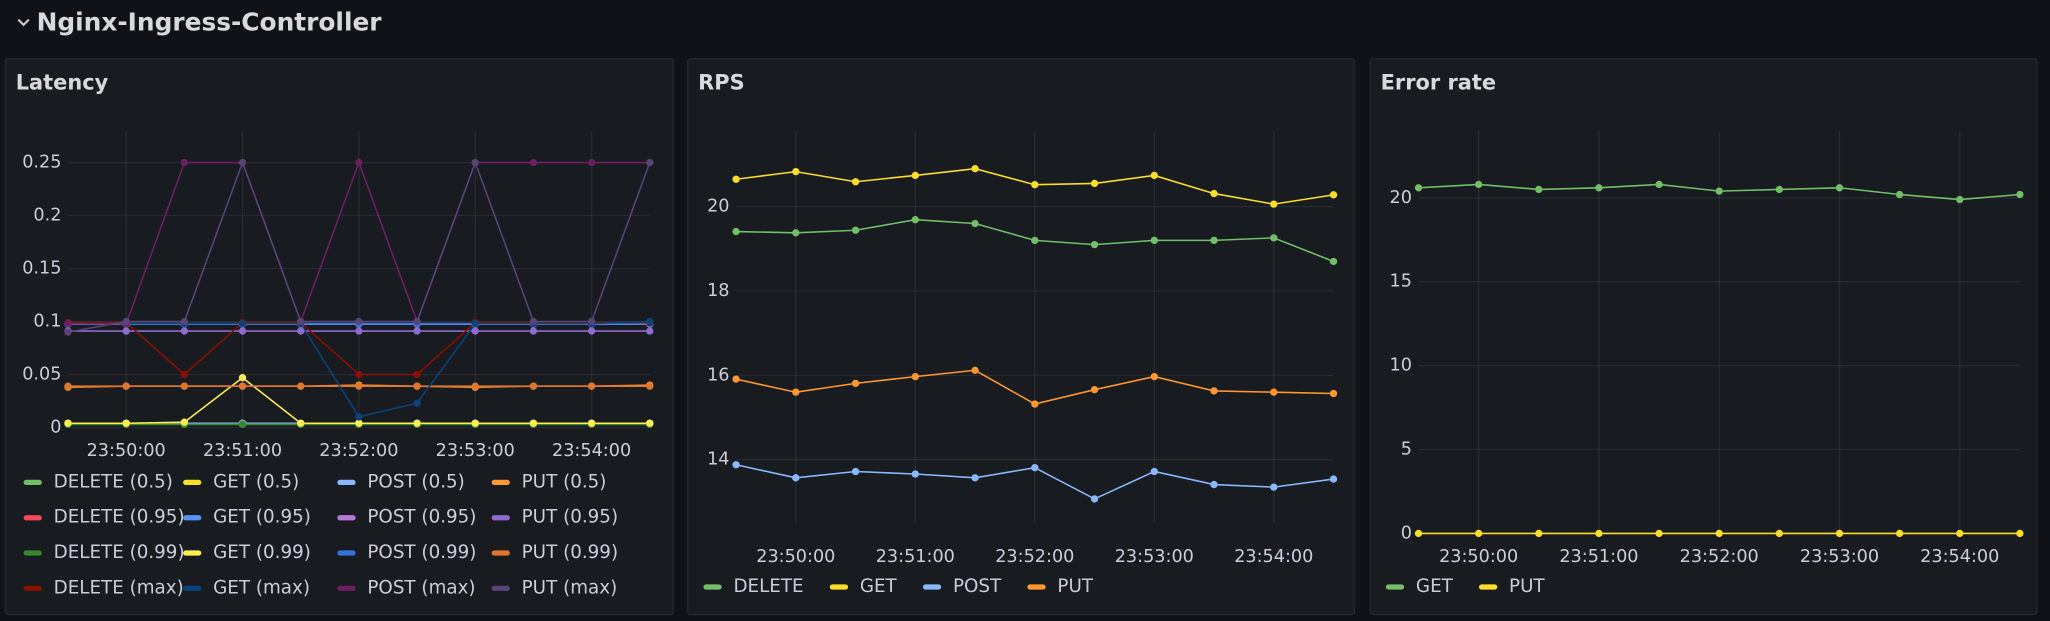 The width and height of the screenshot is (2050, 621). Describe the element at coordinates (210, 22) in the screenshot. I see `row-title: Nginx-Ingress-Controller` at that location.